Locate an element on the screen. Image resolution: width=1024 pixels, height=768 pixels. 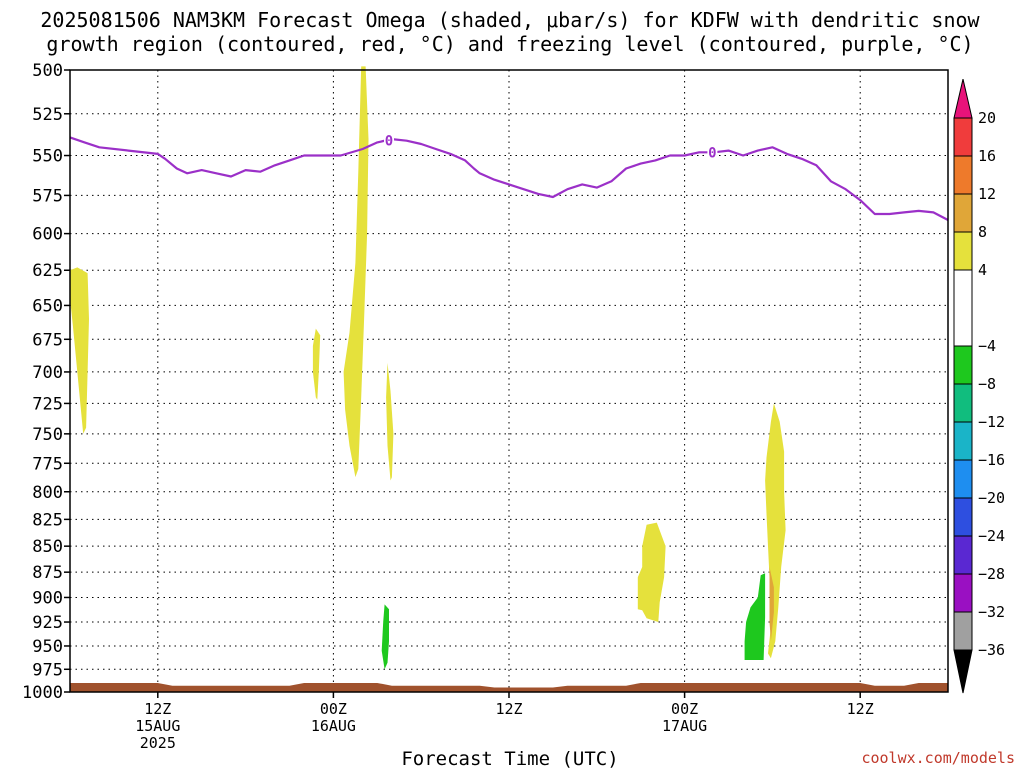
y-tick-label-525: 525 is located at coordinates (47, 115).